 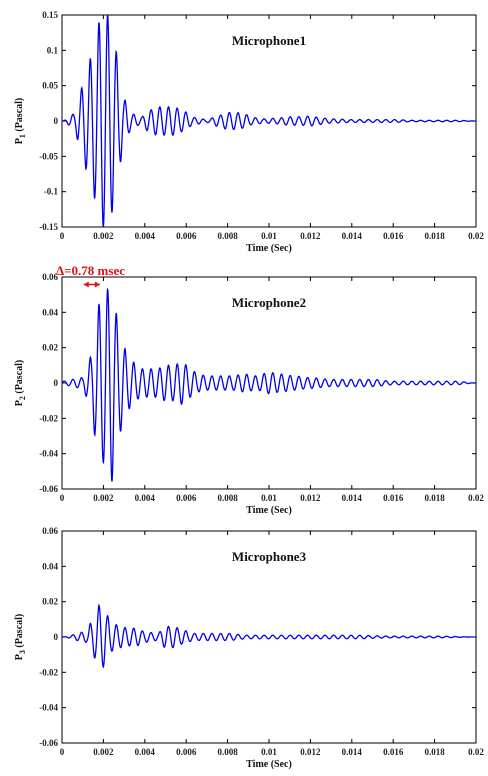 I want to click on y-axis-label: P2 (Pascal), so click(x=20, y=383).